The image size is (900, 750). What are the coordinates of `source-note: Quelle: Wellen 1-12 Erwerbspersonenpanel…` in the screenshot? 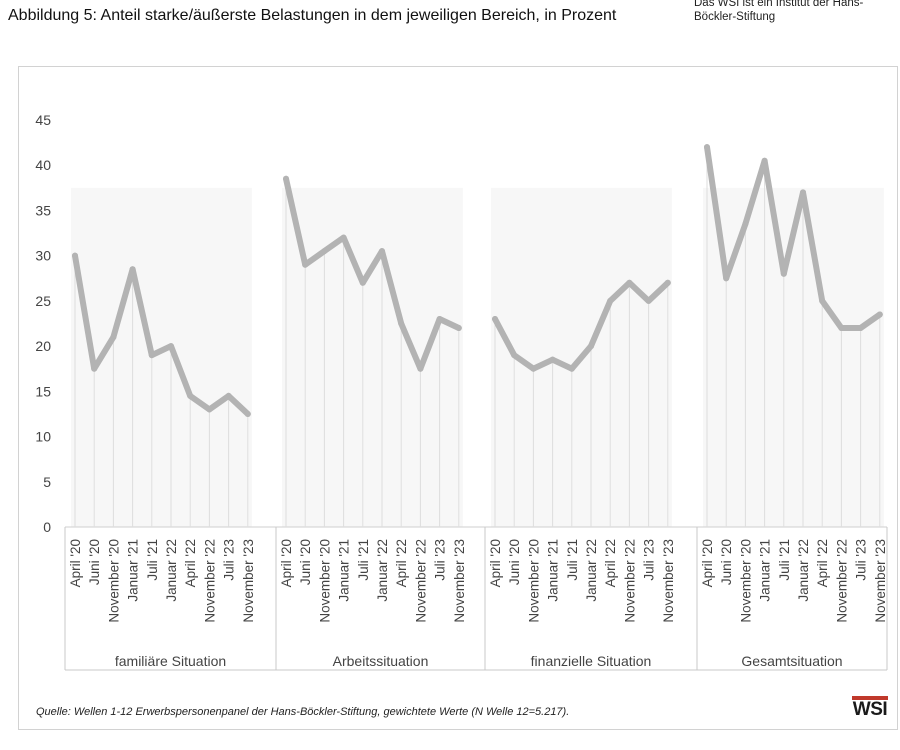 It's located at (303, 712).